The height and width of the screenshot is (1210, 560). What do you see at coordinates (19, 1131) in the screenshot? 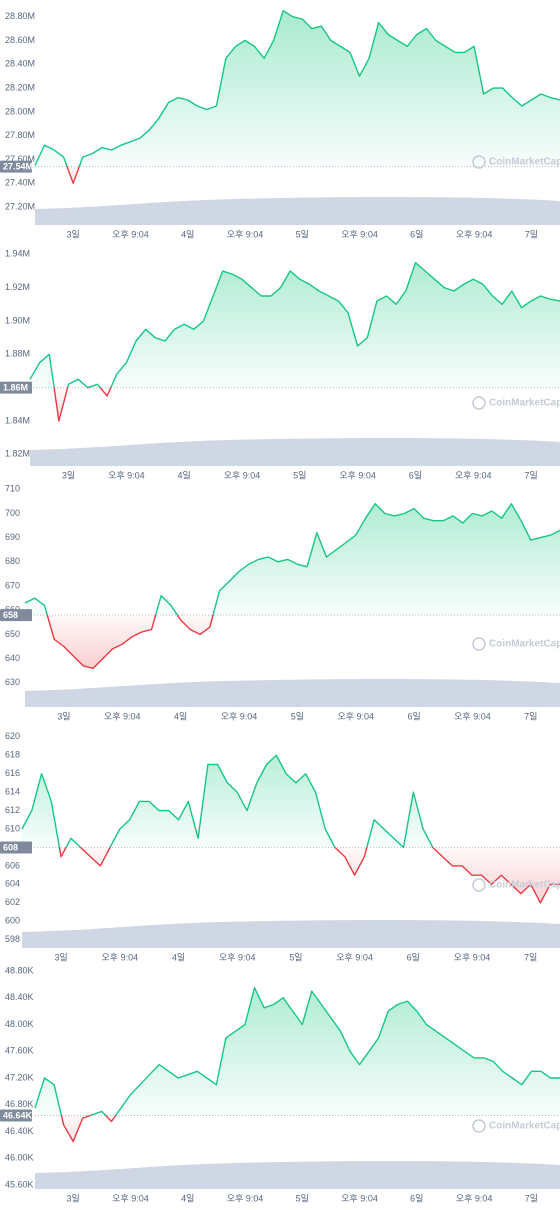
I see `y-tick-label: 46.40K` at bounding box center [19, 1131].